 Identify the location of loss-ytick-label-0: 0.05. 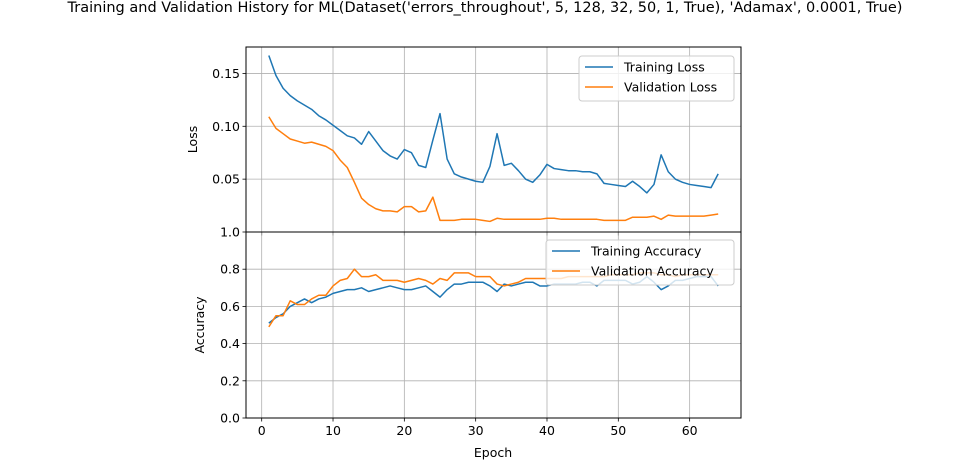
(226, 179).